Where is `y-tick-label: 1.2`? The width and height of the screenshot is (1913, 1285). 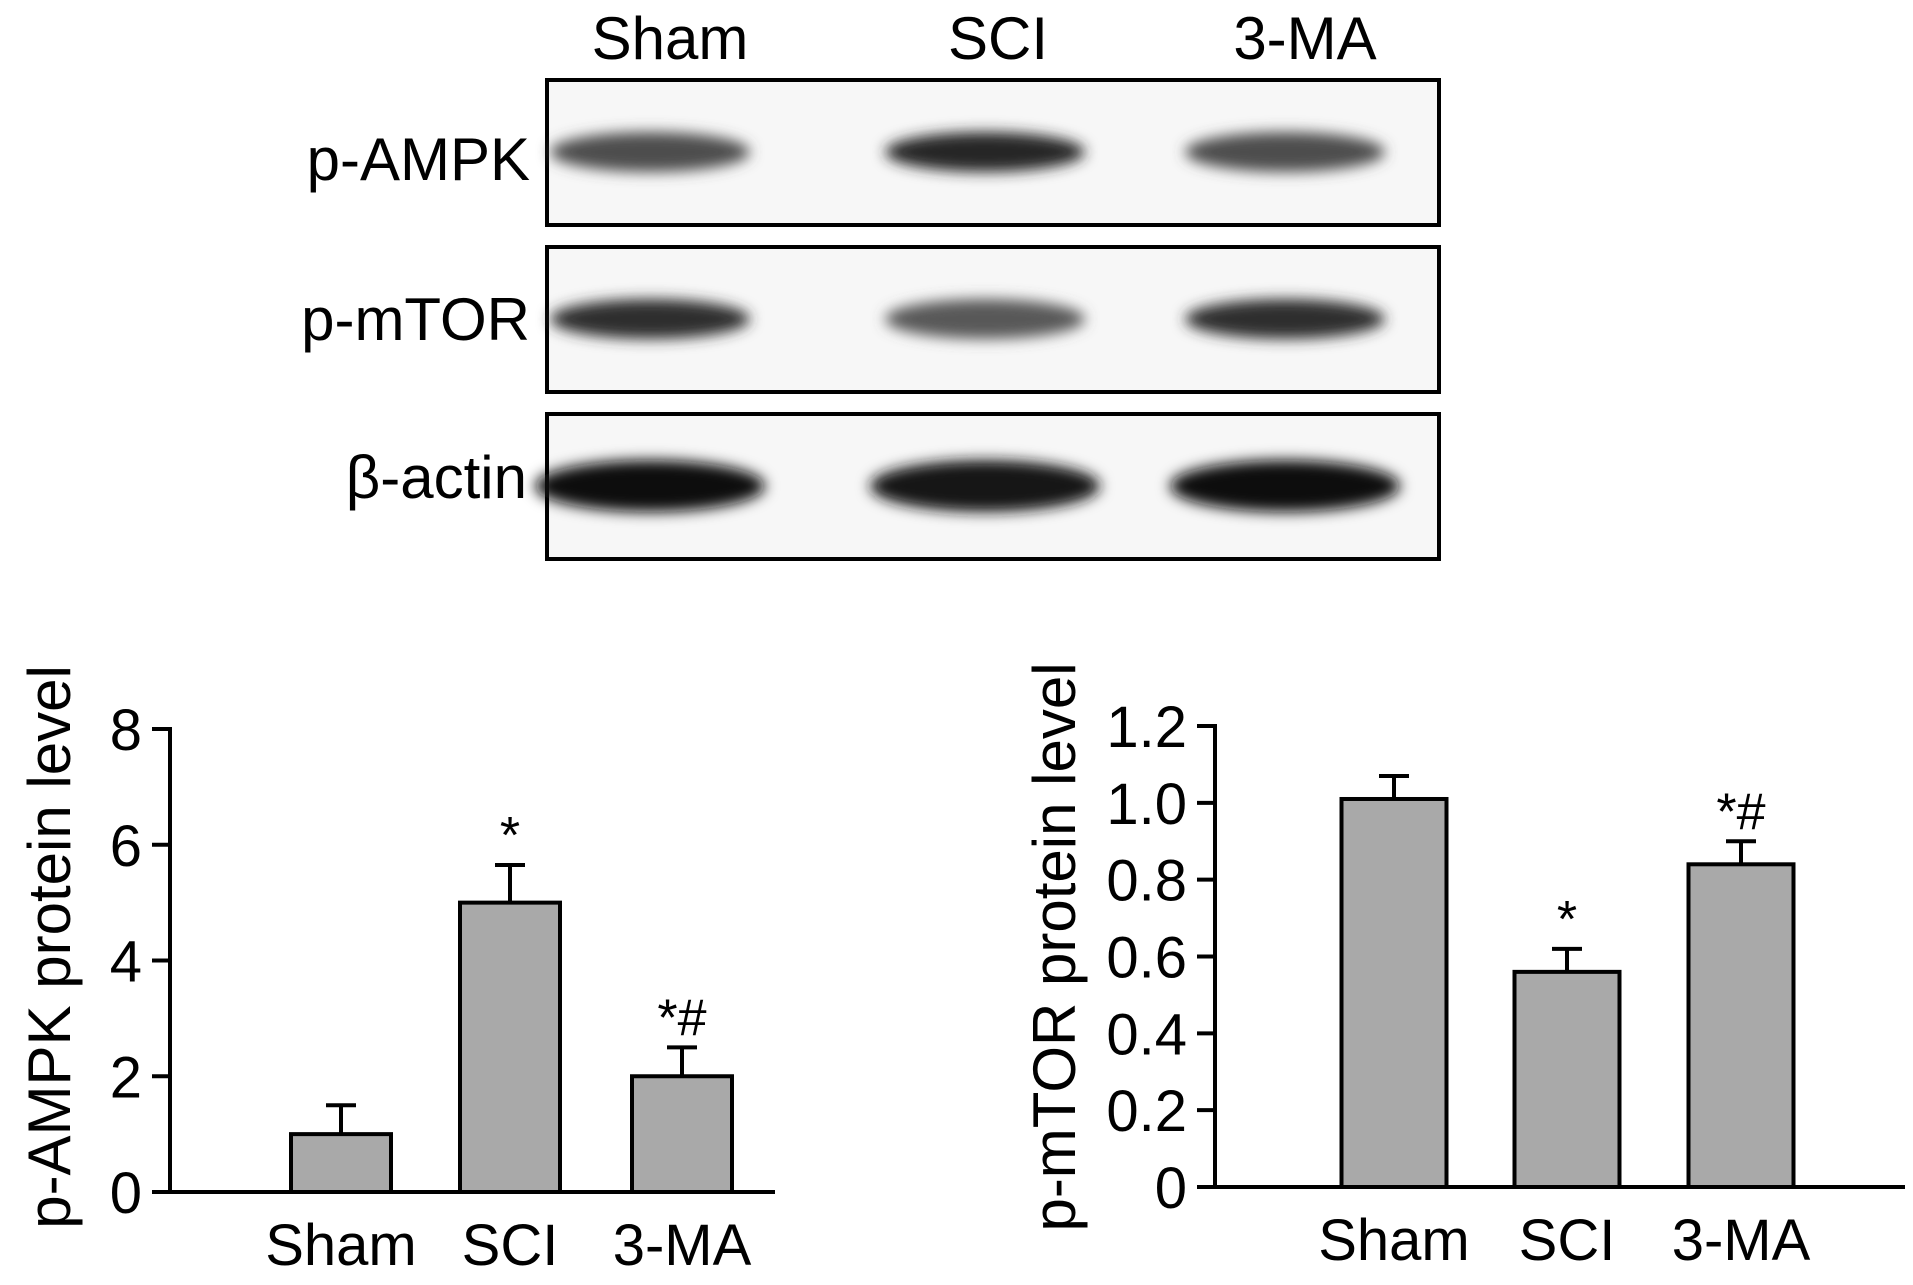
y-tick-label: 1.2 is located at coordinates (1146, 727).